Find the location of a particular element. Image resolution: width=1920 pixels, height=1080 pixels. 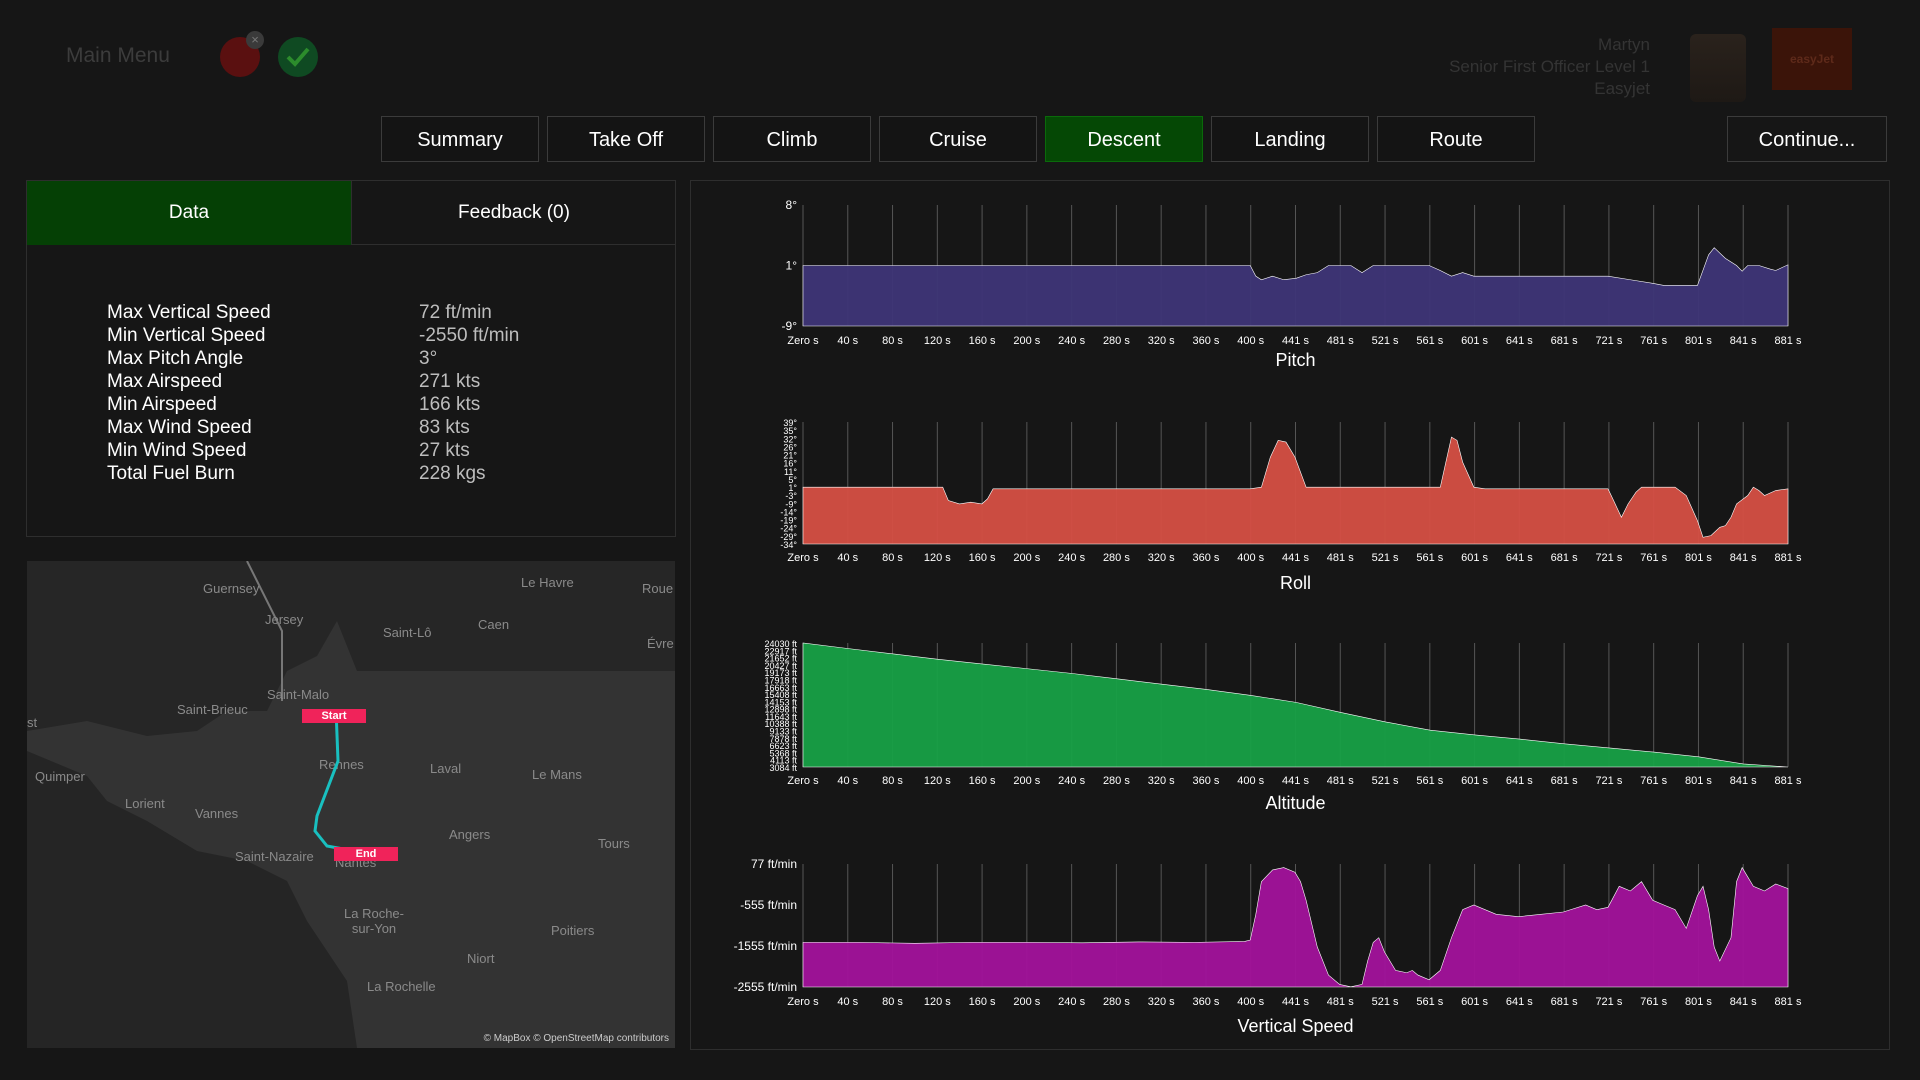

x-tick-label: 601 s is located at coordinates (1474, 1002).